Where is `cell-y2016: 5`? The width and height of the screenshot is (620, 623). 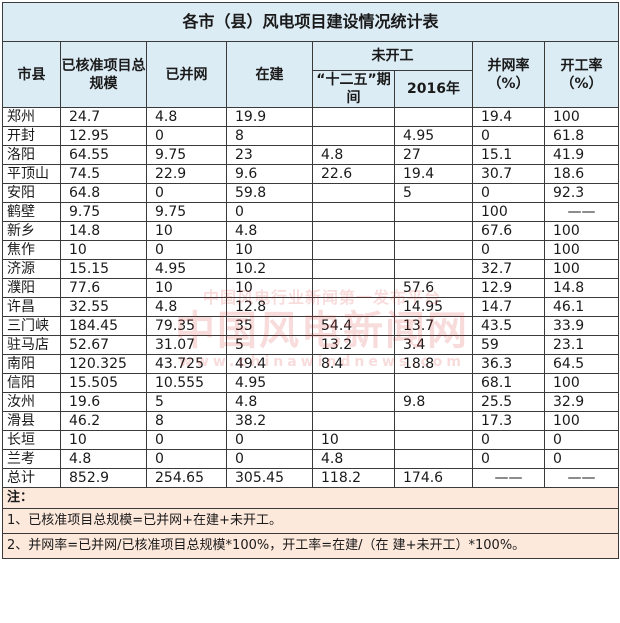
cell-y2016: 5 is located at coordinates (433, 193).